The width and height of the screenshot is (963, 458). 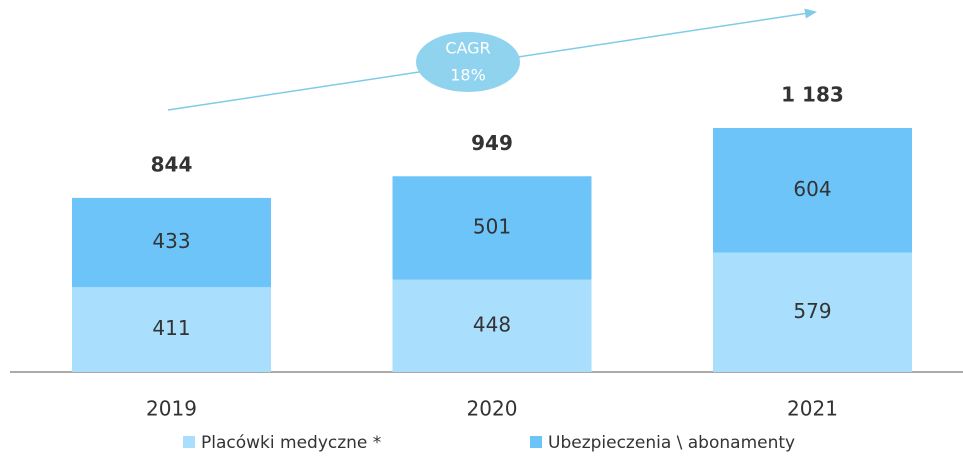 I want to click on value-label: 579, so click(x=812, y=311).